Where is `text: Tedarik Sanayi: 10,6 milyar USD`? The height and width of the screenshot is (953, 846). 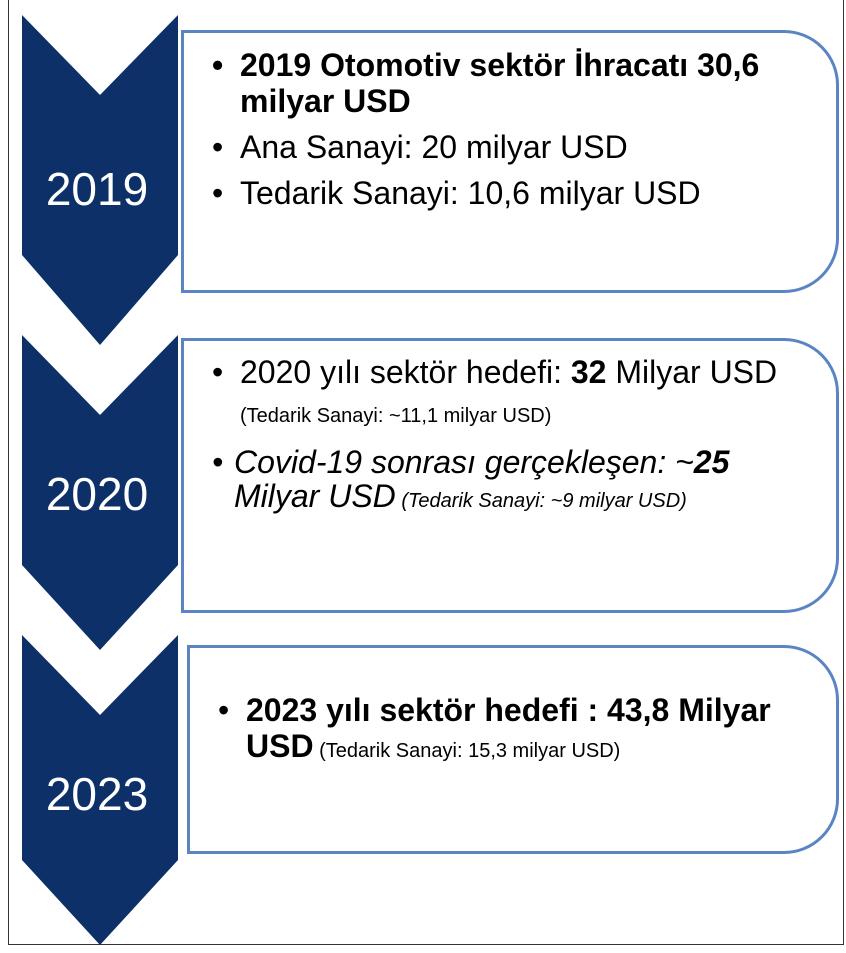 text: Tedarik Sanayi: 10,6 milyar USD is located at coordinates (470, 193).